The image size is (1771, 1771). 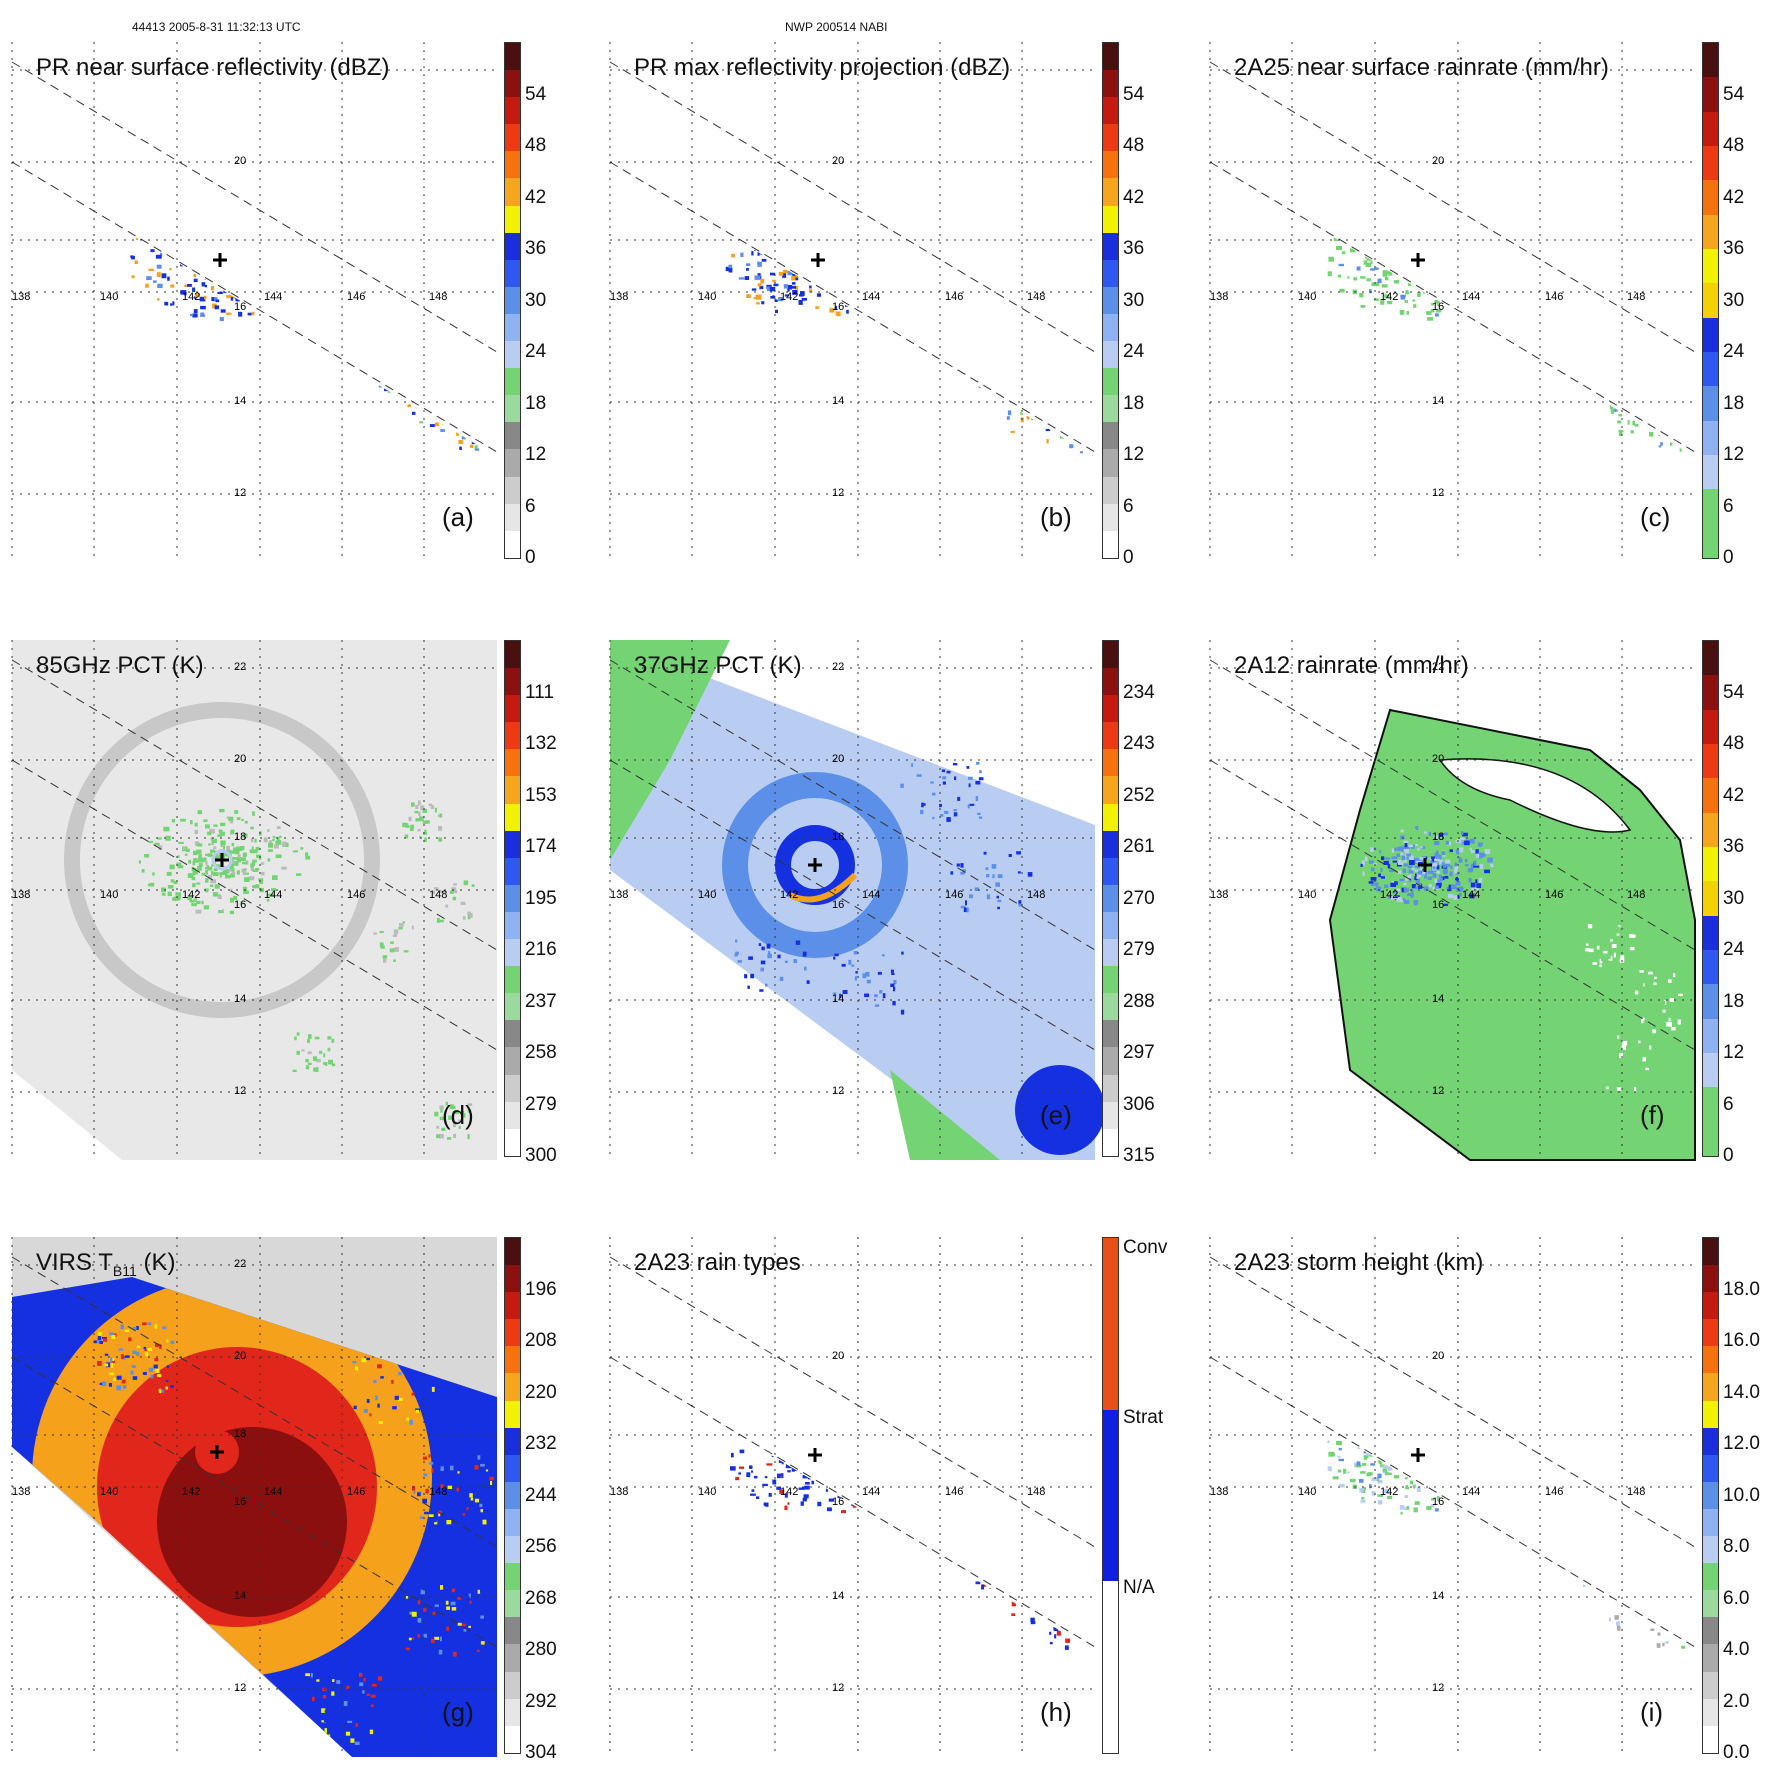 I want to click on storm-field, so click(x=224, y=861).